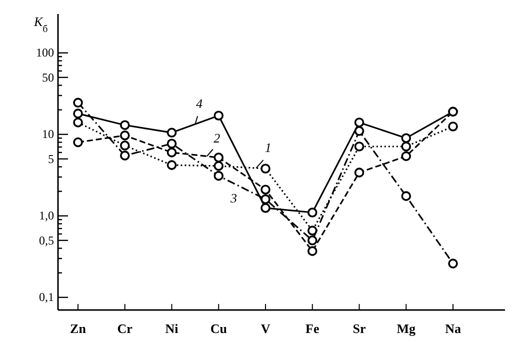 The height and width of the screenshot is (342, 520). Describe the element at coordinates (45, 53) in the screenshot. I see `y-tick-label: 100` at that location.